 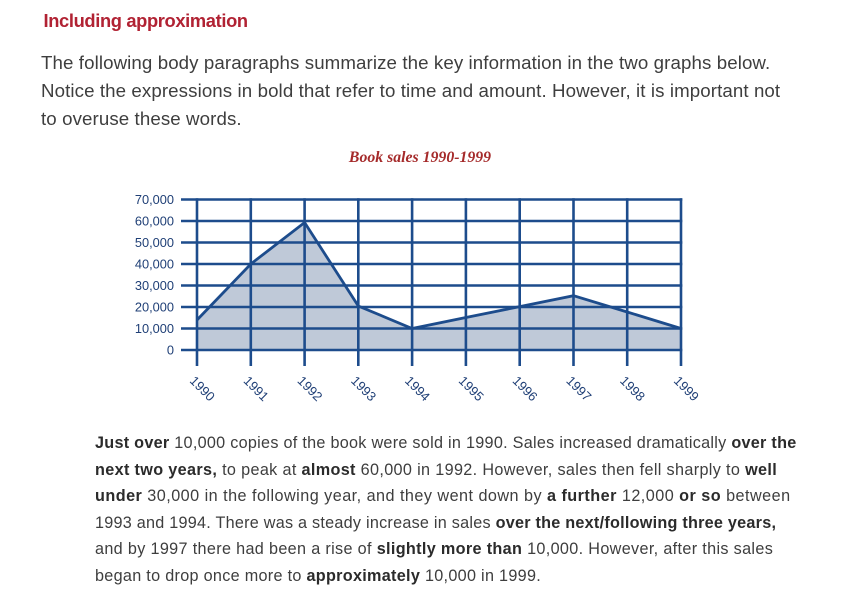 What do you see at coordinates (154, 199) in the screenshot?
I see `svg-text: 70,000` at bounding box center [154, 199].